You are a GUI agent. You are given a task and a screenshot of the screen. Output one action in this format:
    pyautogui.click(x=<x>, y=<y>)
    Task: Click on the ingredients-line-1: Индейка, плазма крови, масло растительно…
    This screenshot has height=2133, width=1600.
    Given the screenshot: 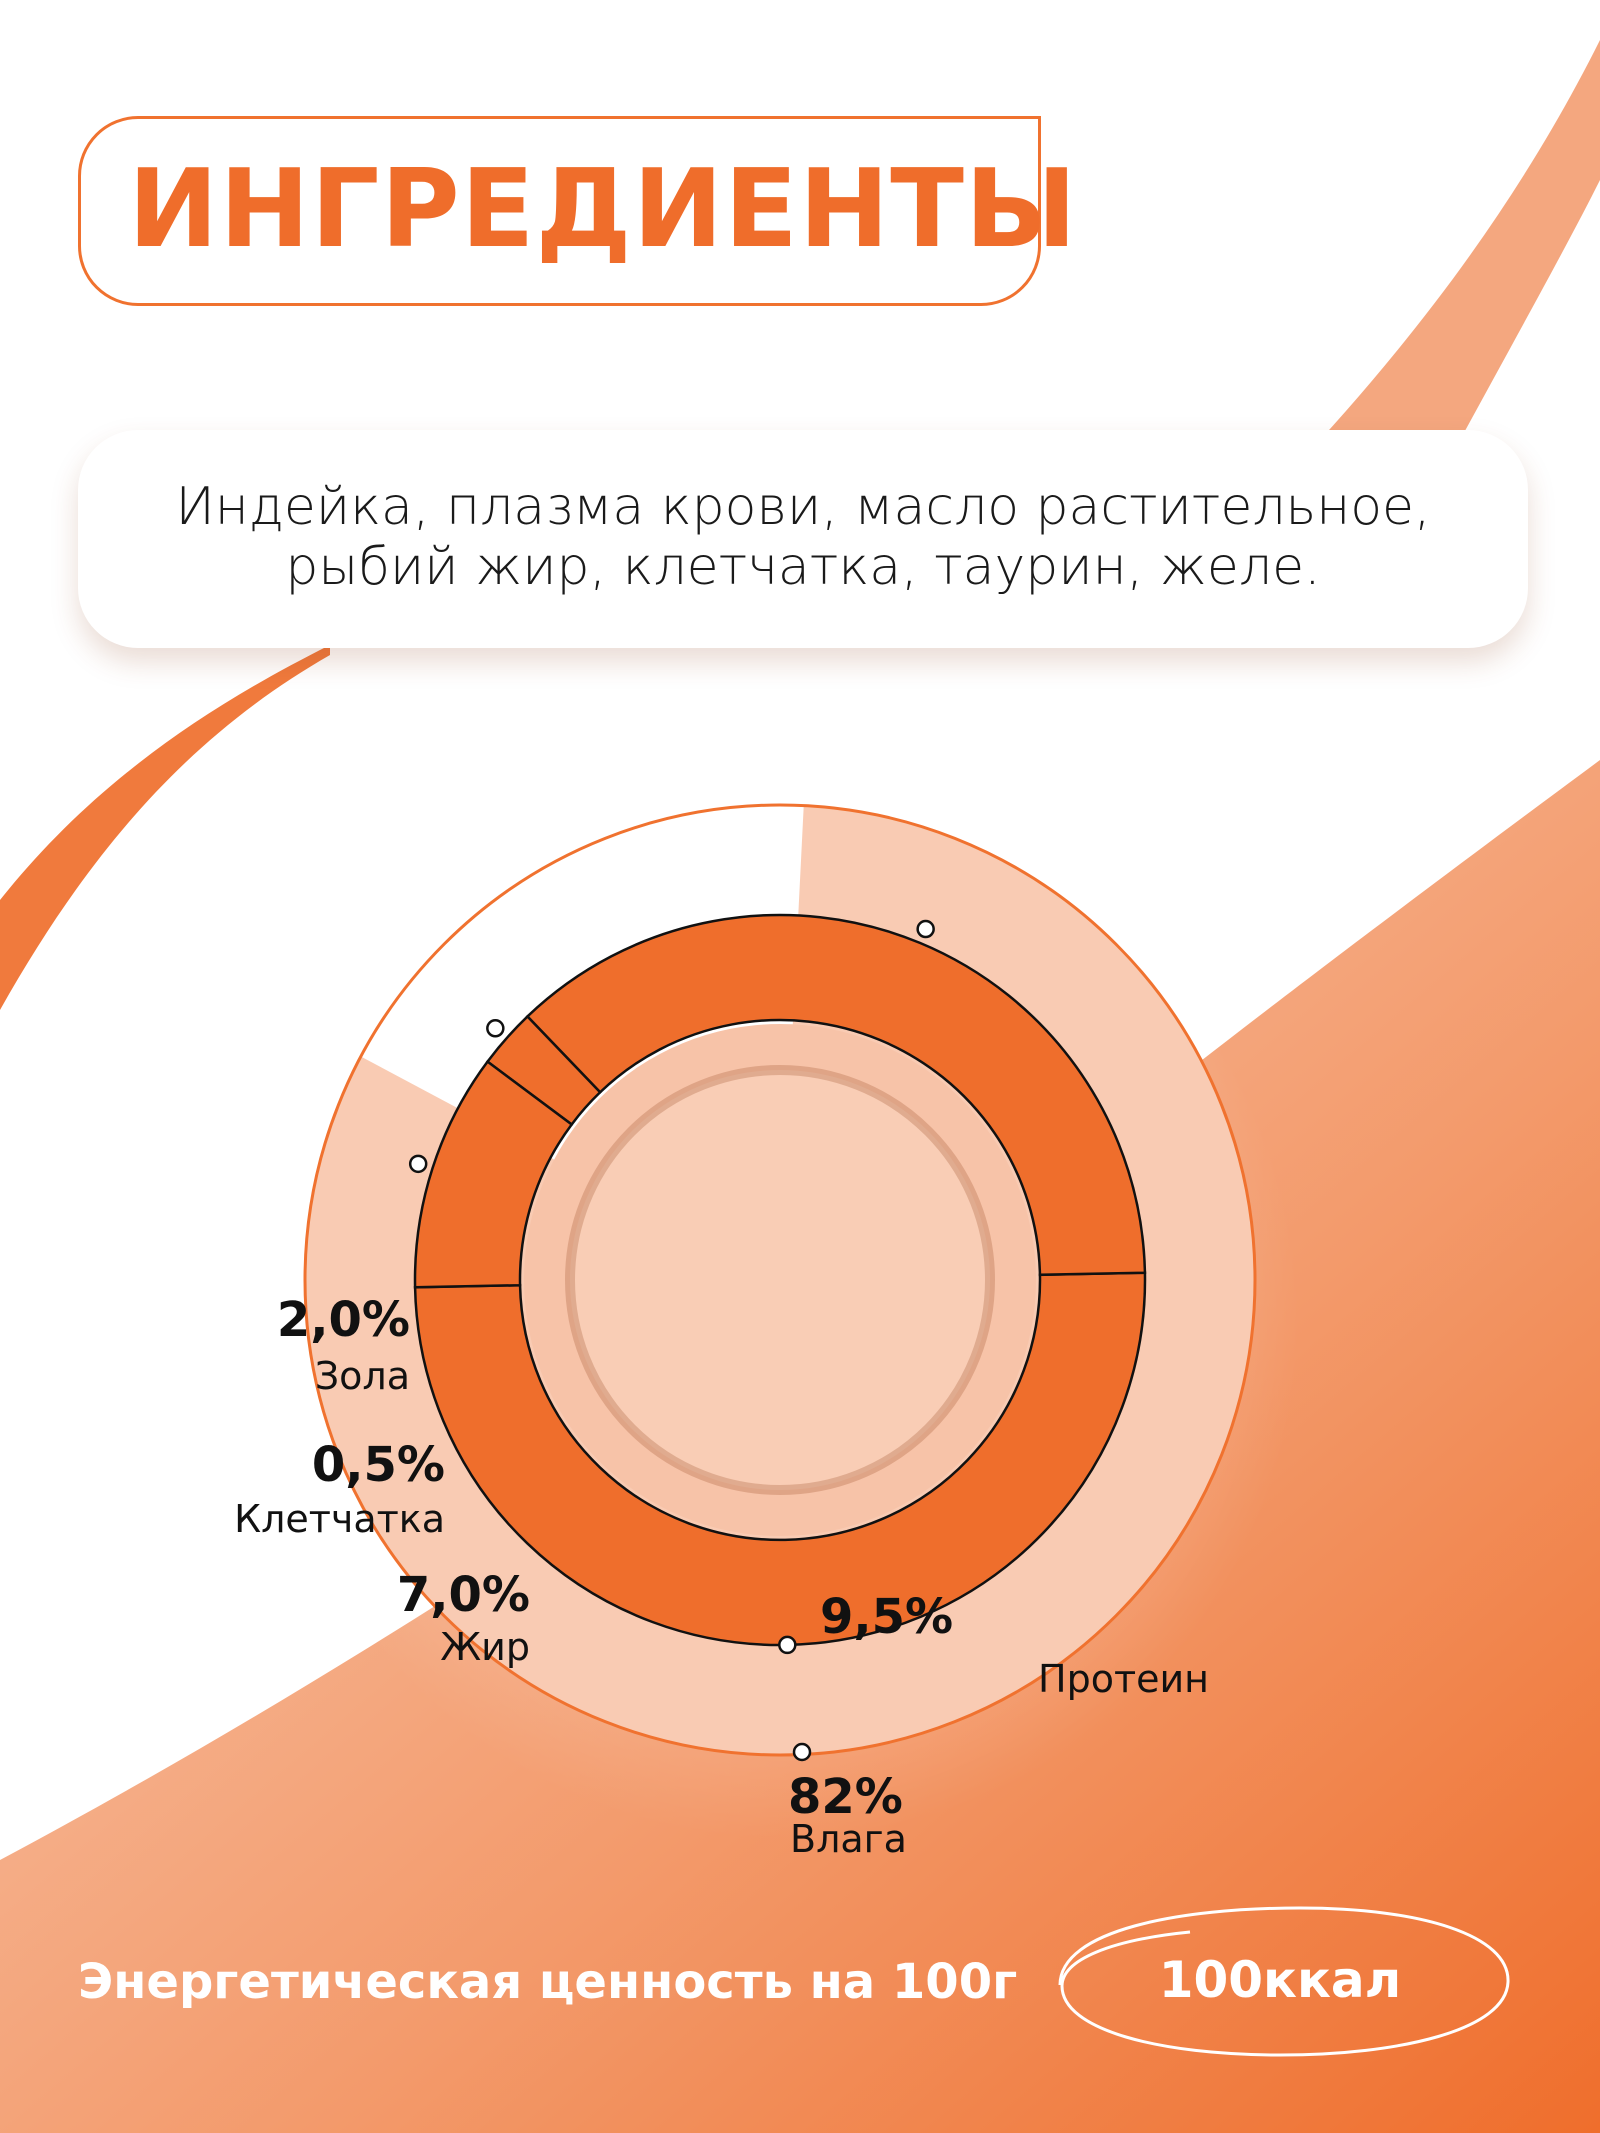 What is the action you would take?
    pyautogui.click(x=803, y=507)
    